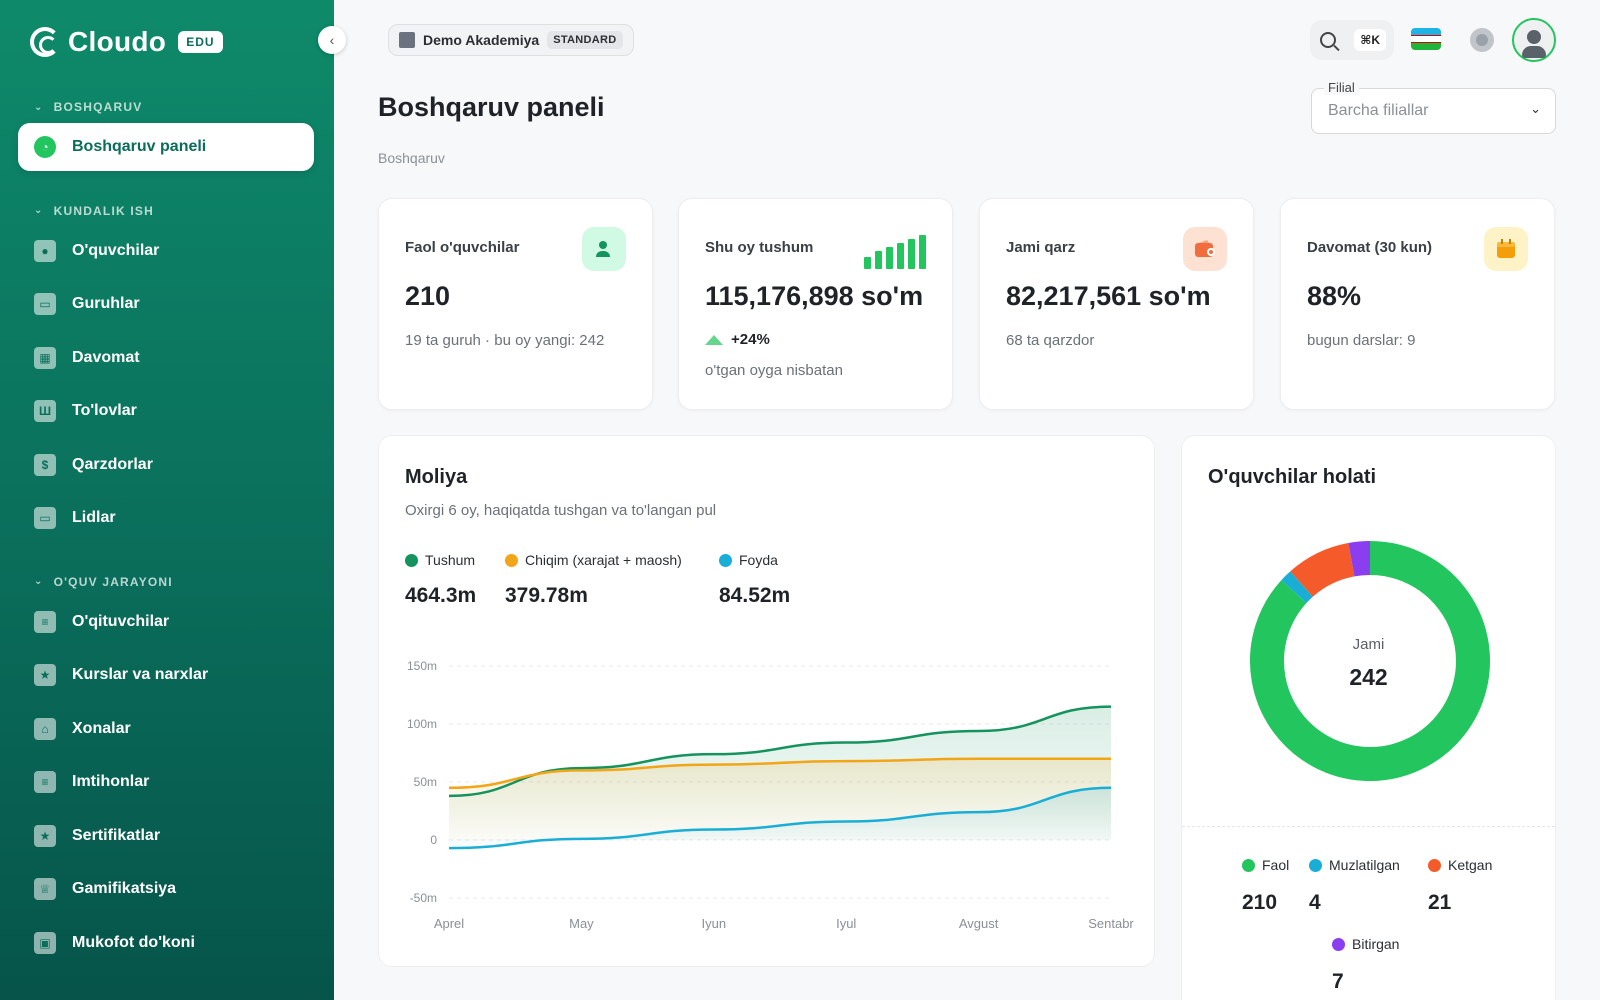 The image size is (1600, 1000). Describe the element at coordinates (748, 560) in the screenshot. I see `legend-item-foyda: Foyda` at that location.